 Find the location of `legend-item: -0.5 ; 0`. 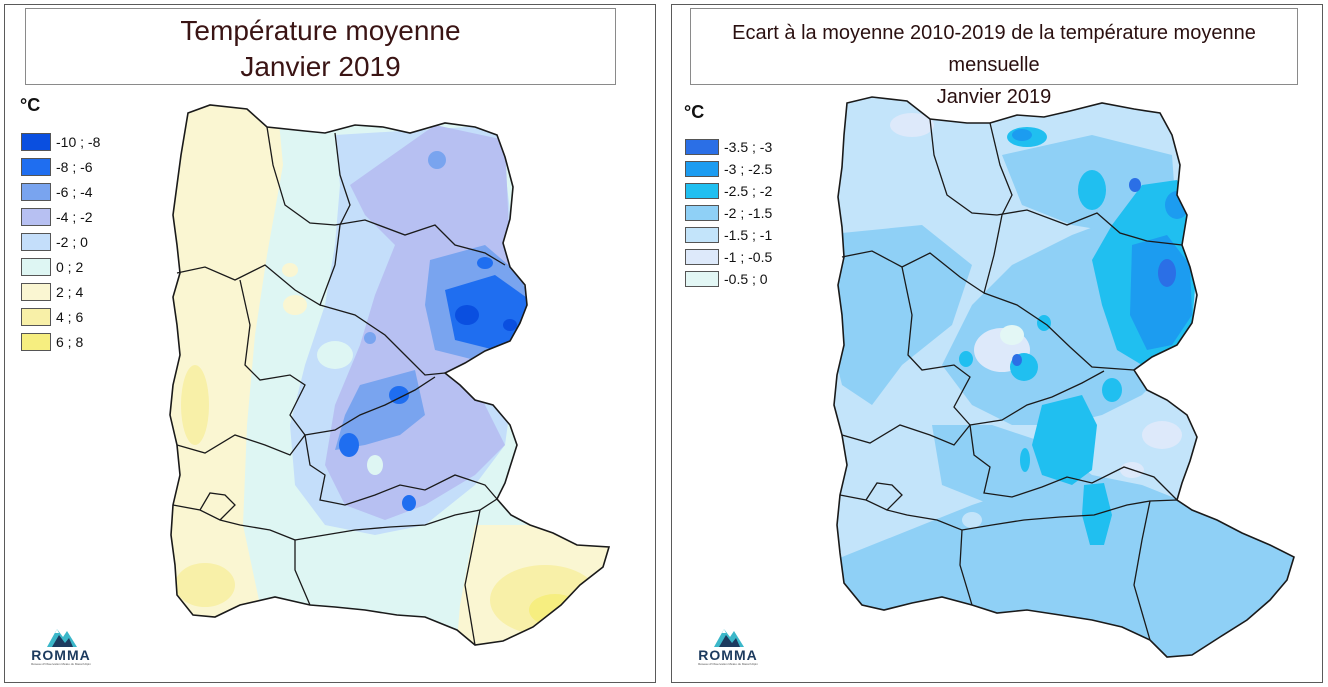

legend-item: -0.5 ; 0 is located at coordinates (728, 279).